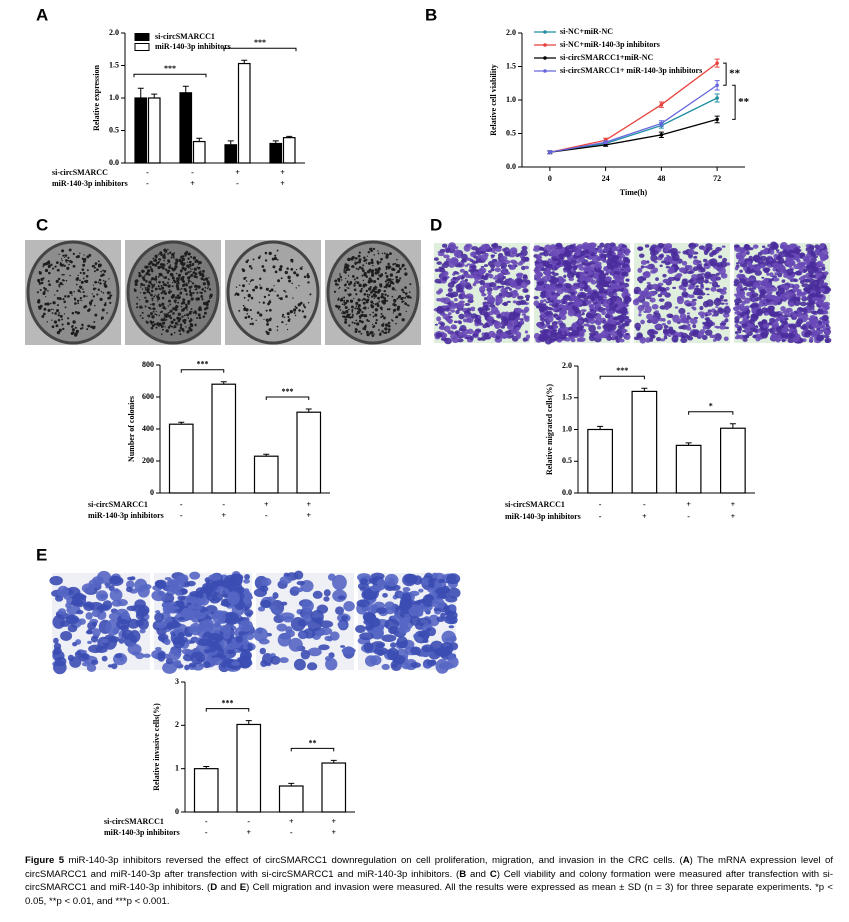  What do you see at coordinates (308, 410) in the screenshot?
I see `error-bar` at bounding box center [308, 410].